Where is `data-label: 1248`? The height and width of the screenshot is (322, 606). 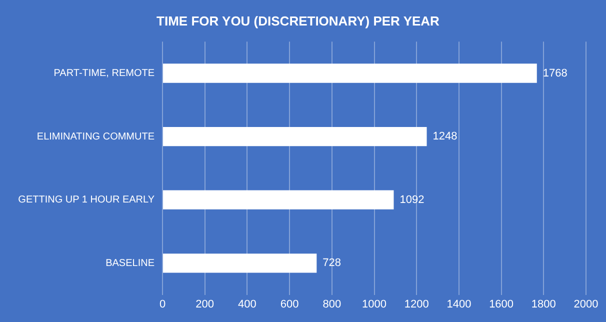 data-label: 1248 is located at coordinates (445, 136).